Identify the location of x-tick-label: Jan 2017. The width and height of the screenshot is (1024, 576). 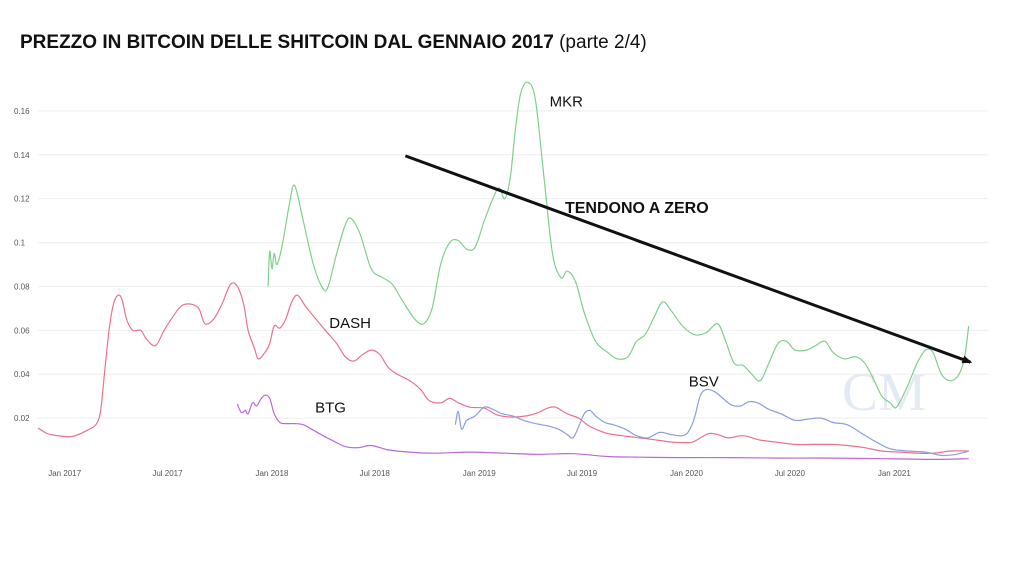
(64, 473).